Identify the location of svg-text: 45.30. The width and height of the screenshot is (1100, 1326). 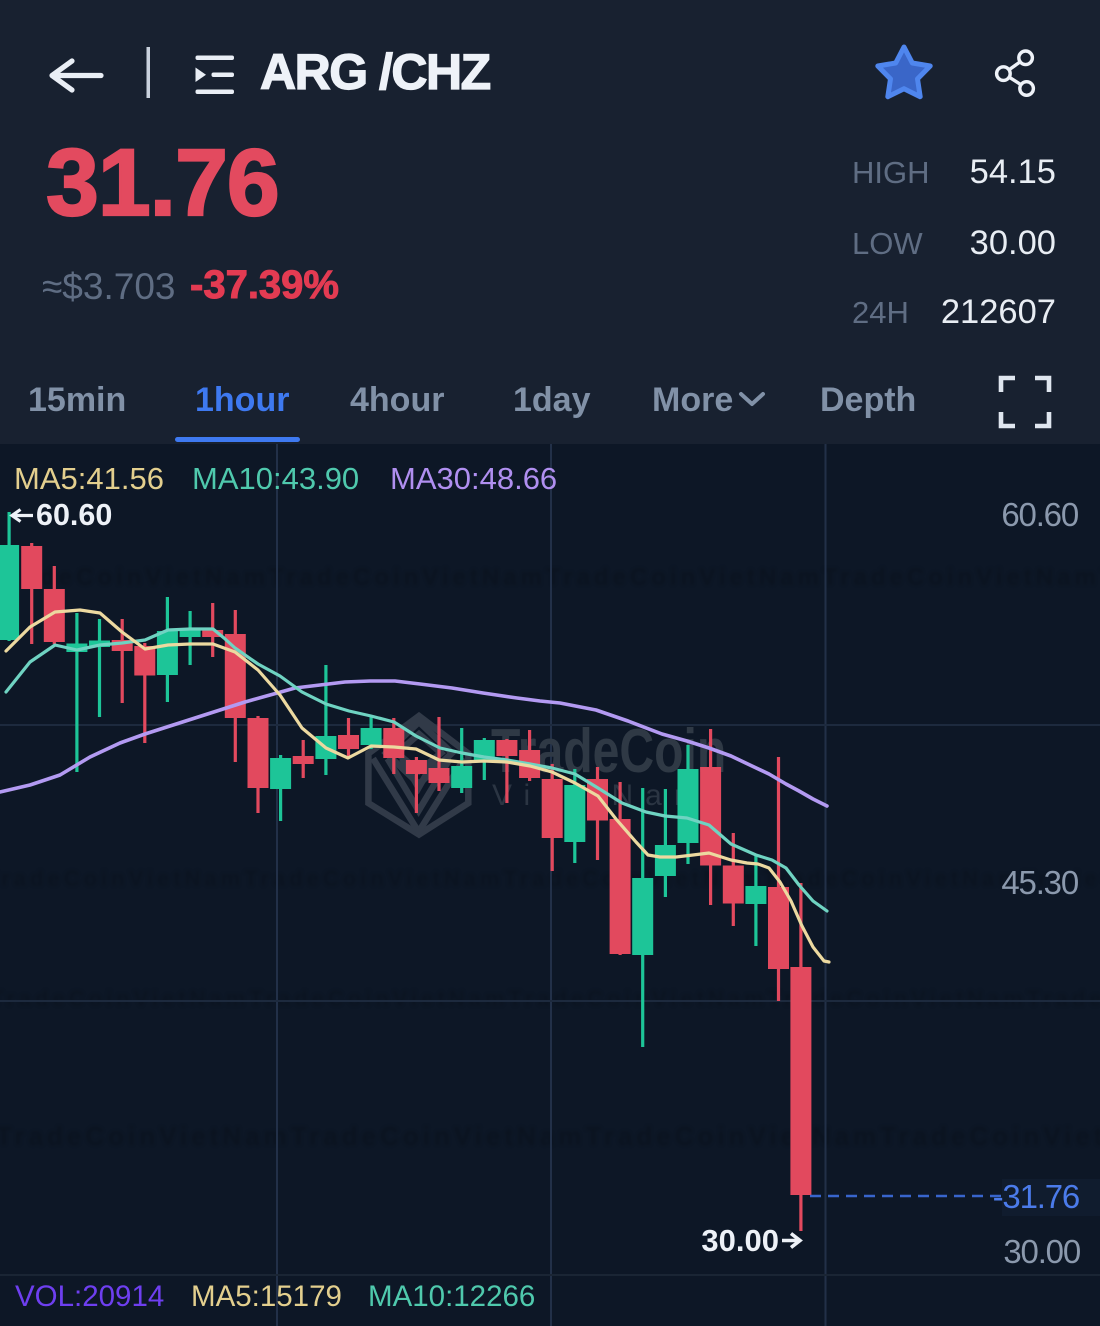
(1039, 882).